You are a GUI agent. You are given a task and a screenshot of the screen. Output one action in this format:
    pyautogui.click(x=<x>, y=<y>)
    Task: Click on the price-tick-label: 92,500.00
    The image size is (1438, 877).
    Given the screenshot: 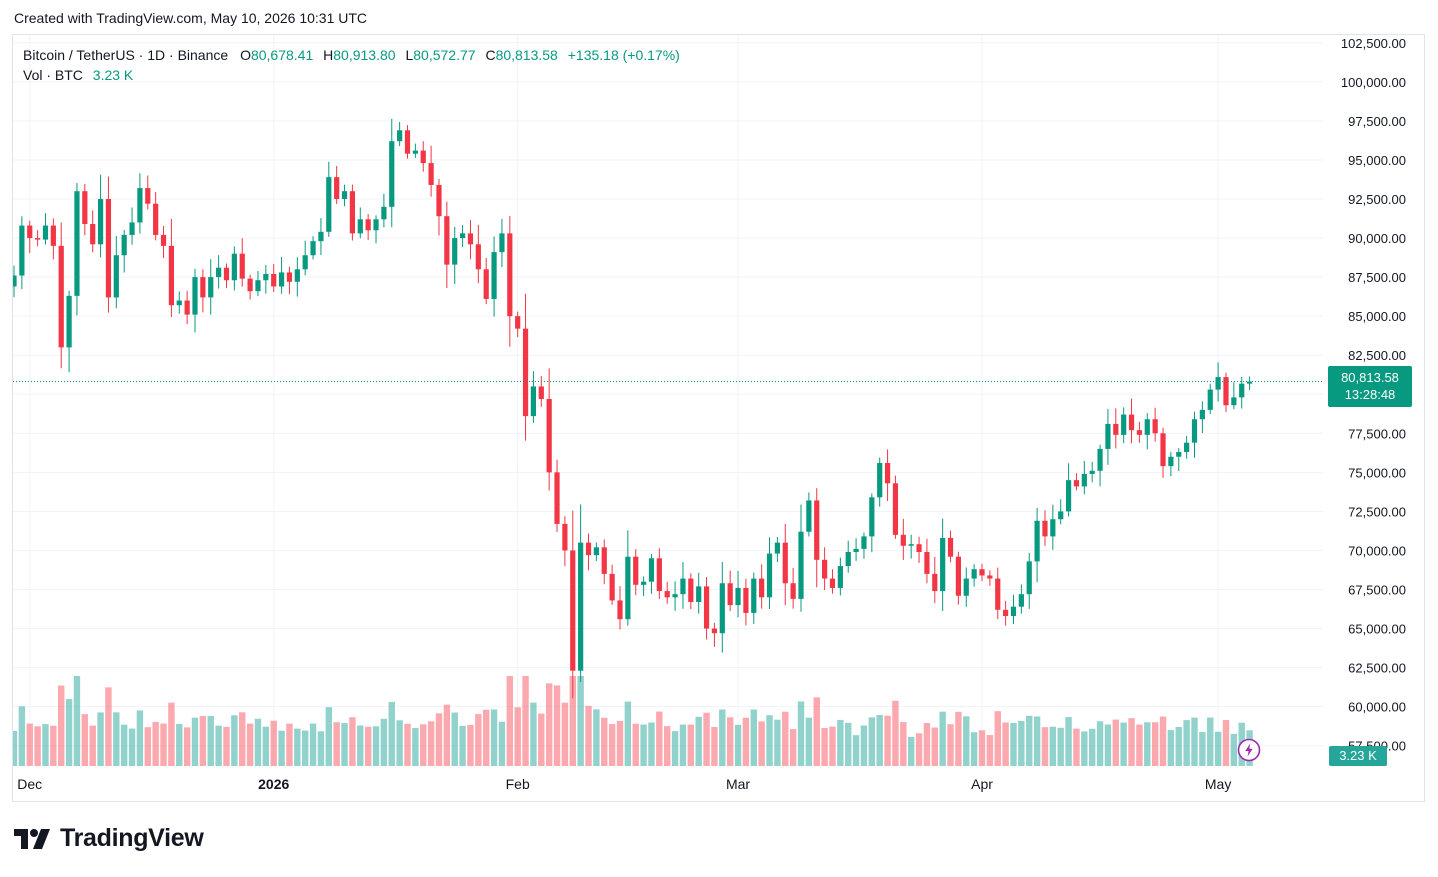 What is the action you would take?
    pyautogui.click(x=1377, y=199)
    